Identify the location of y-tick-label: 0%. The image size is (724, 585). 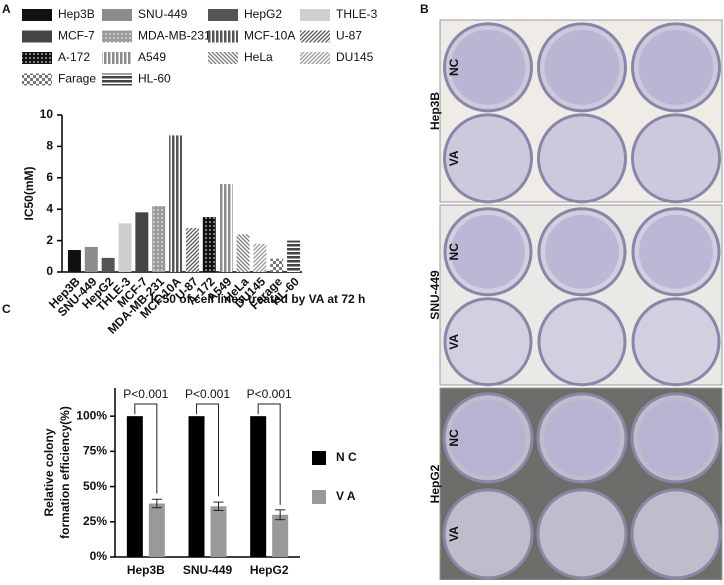
(99, 556).